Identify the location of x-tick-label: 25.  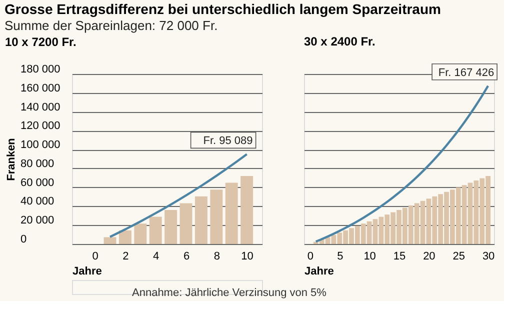
(458, 256).